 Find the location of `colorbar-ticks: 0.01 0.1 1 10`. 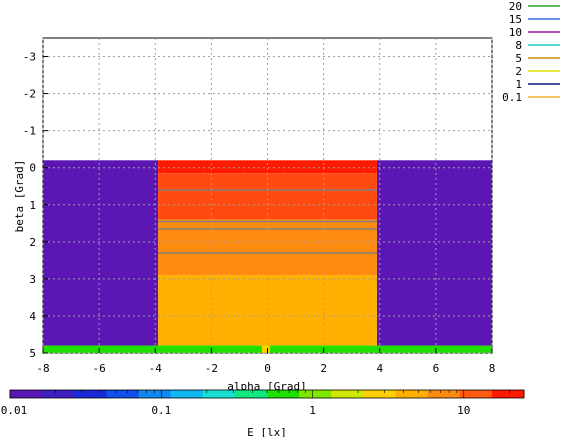

colorbar-ticks: 0.01 0.1 1 10 is located at coordinates (236, 410).